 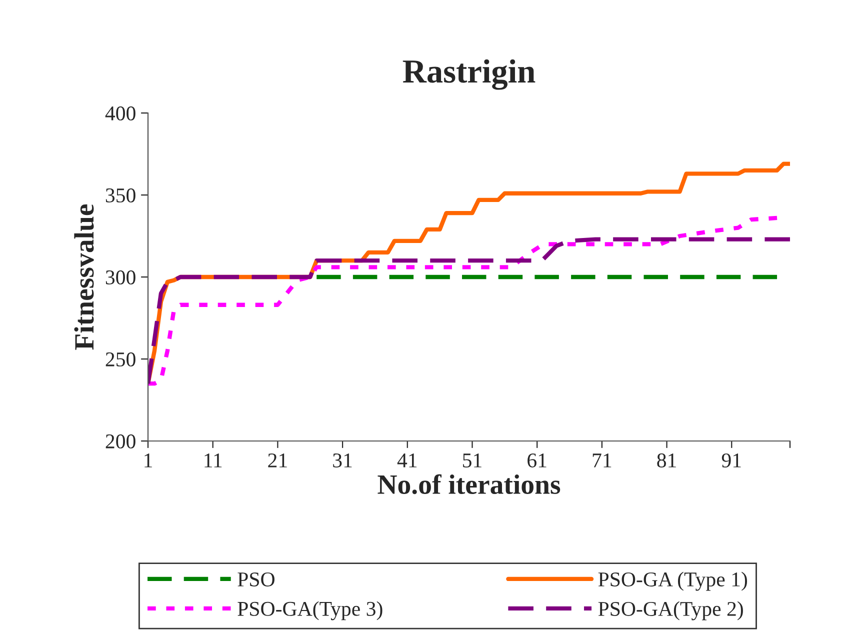 What do you see at coordinates (277, 460) in the screenshot?
I see `x-tick-label: 21` at bounding box center [277, 460].